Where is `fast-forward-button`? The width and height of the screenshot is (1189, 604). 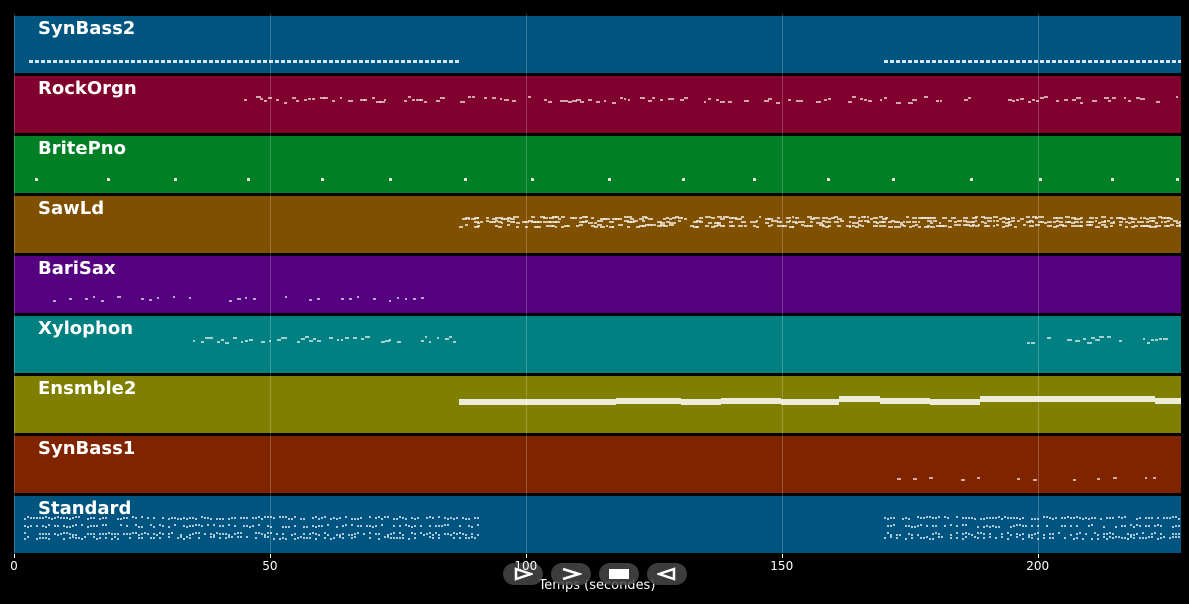 fast-forward-button is located at coordinates (571, 574).